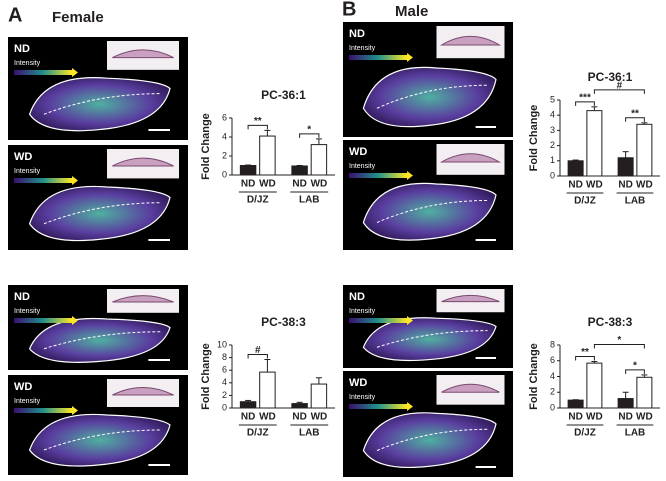  I want to click on panel-title: Male, so click(411, 11).